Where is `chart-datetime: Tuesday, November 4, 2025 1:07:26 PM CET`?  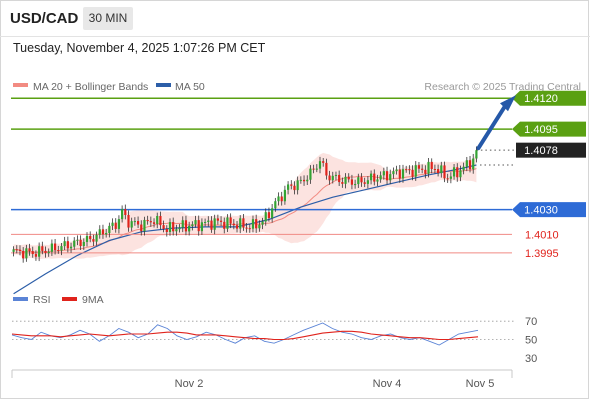
chart-datetime: Tuesday, November 4, 2025 1:07:26 PM CET is located at coordinates (139, 48).